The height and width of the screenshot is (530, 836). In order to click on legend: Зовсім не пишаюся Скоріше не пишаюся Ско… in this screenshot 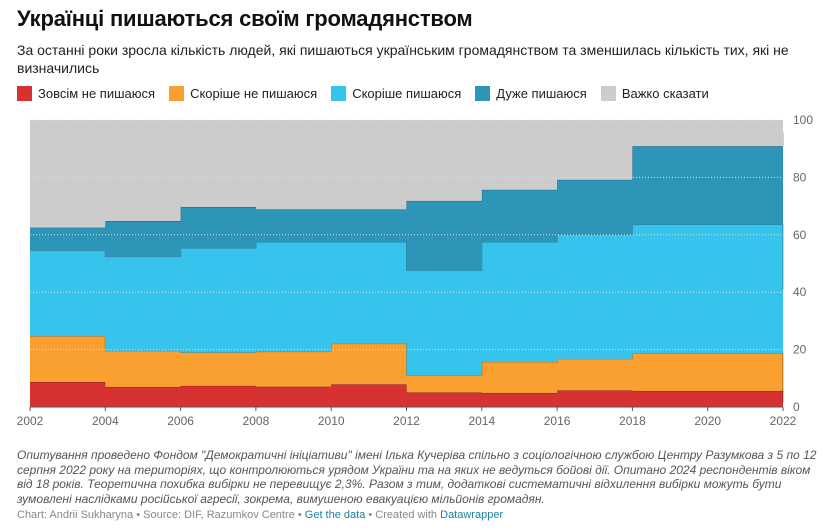, I will do `click(370, 93)`.